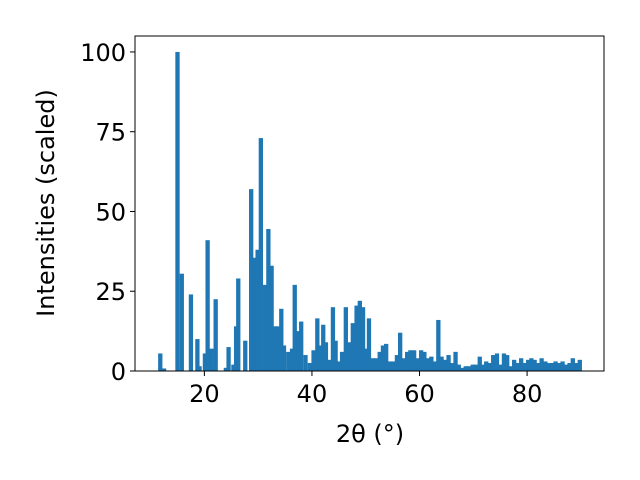 This screenshot has height=480, width=640. I want to click on y-tick-label: 100, so click(103, 53).